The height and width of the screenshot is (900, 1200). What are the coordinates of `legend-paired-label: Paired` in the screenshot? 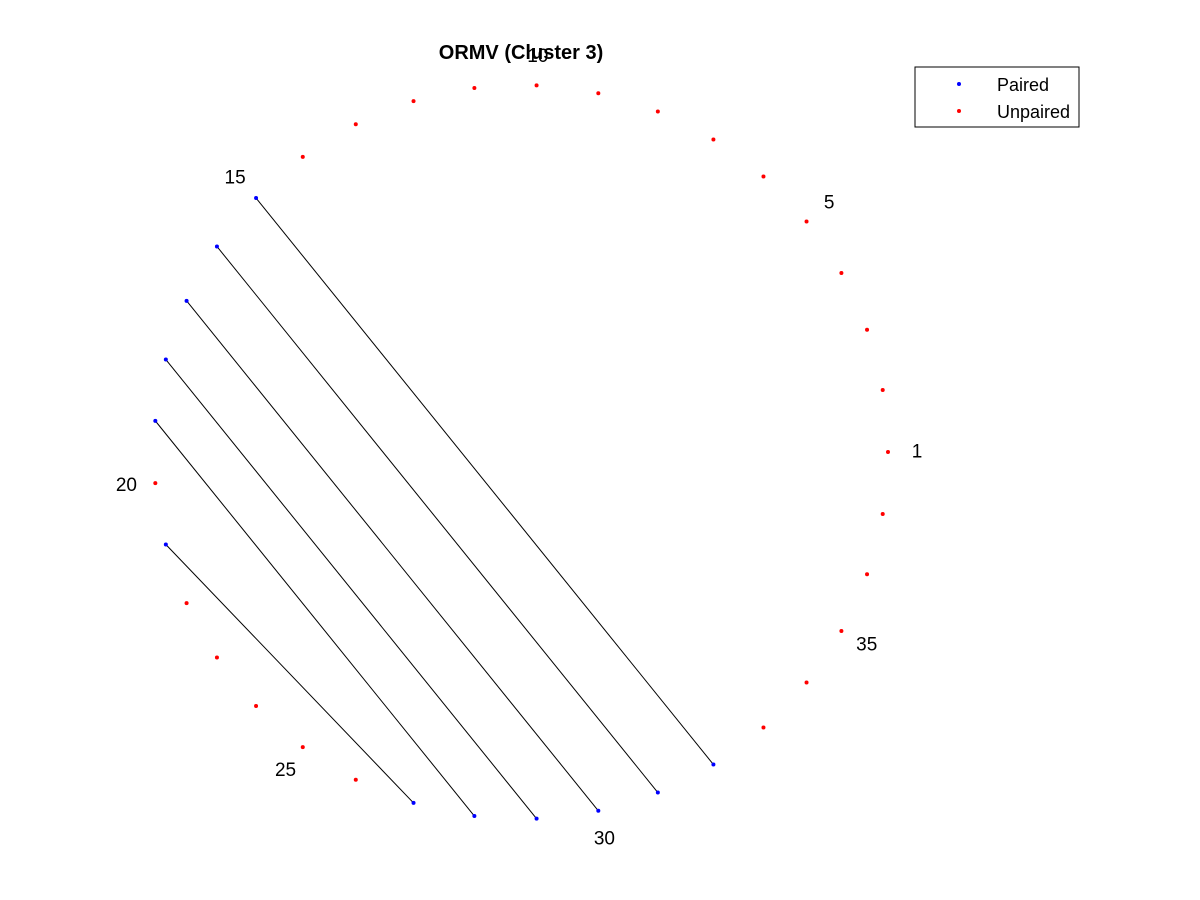 It's located at (1023, 85).